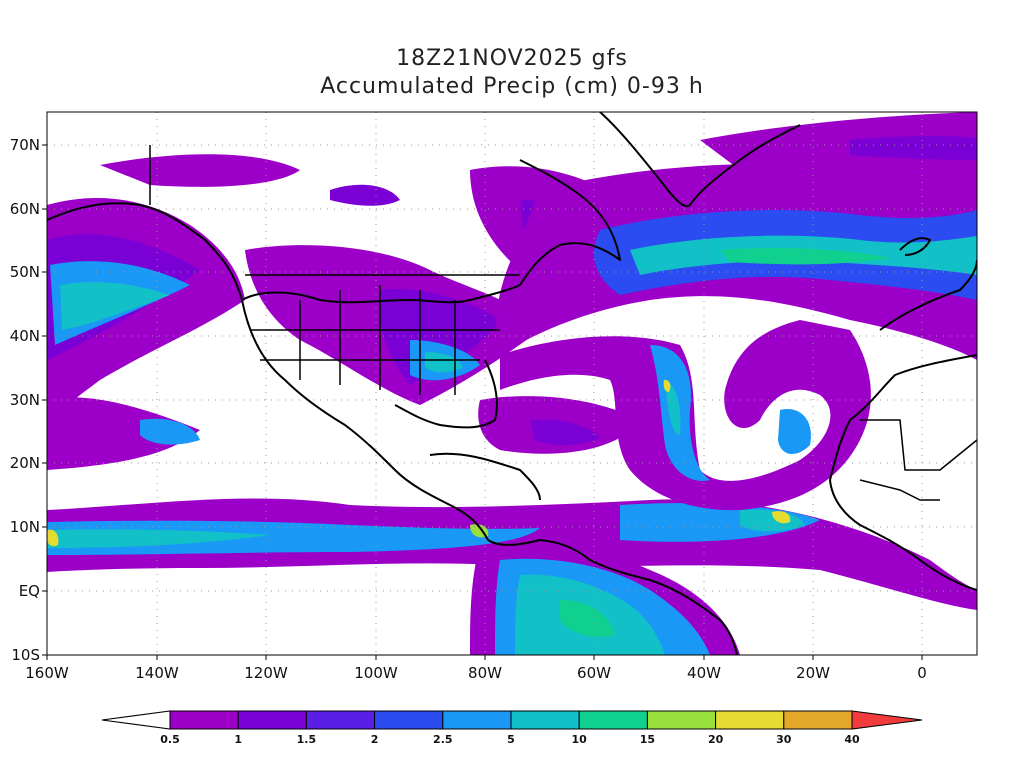 The image size is (1024, 768). What do you see at coordinates (266, 673) in the screenshot?
I see `lon-label: 120W` at bounding box center [266, 673].